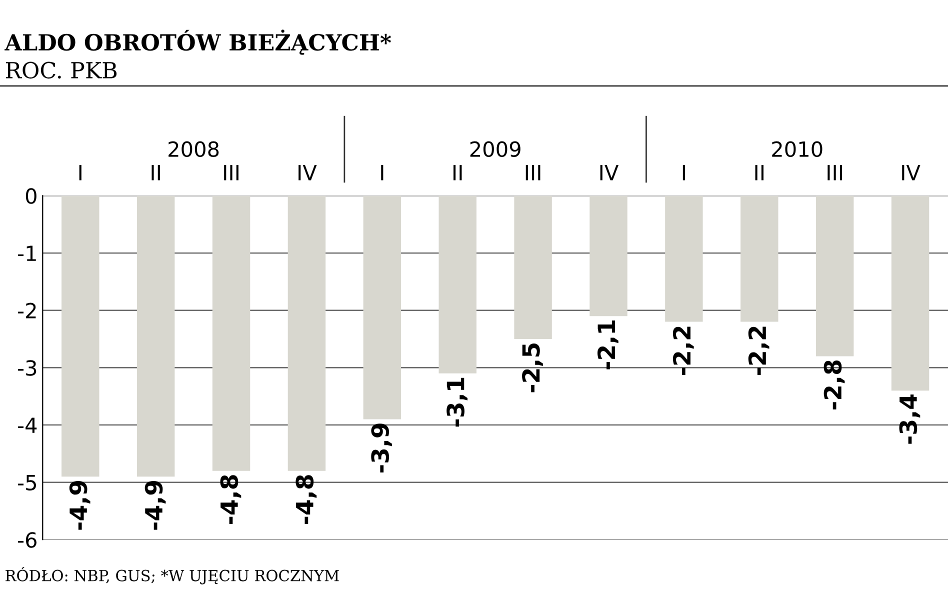 Image resolution: width=948 pixels, height=593 pixels. Describe the element at coordinates (495, 149) in the screenshot. I see `text: 2009` at that location.